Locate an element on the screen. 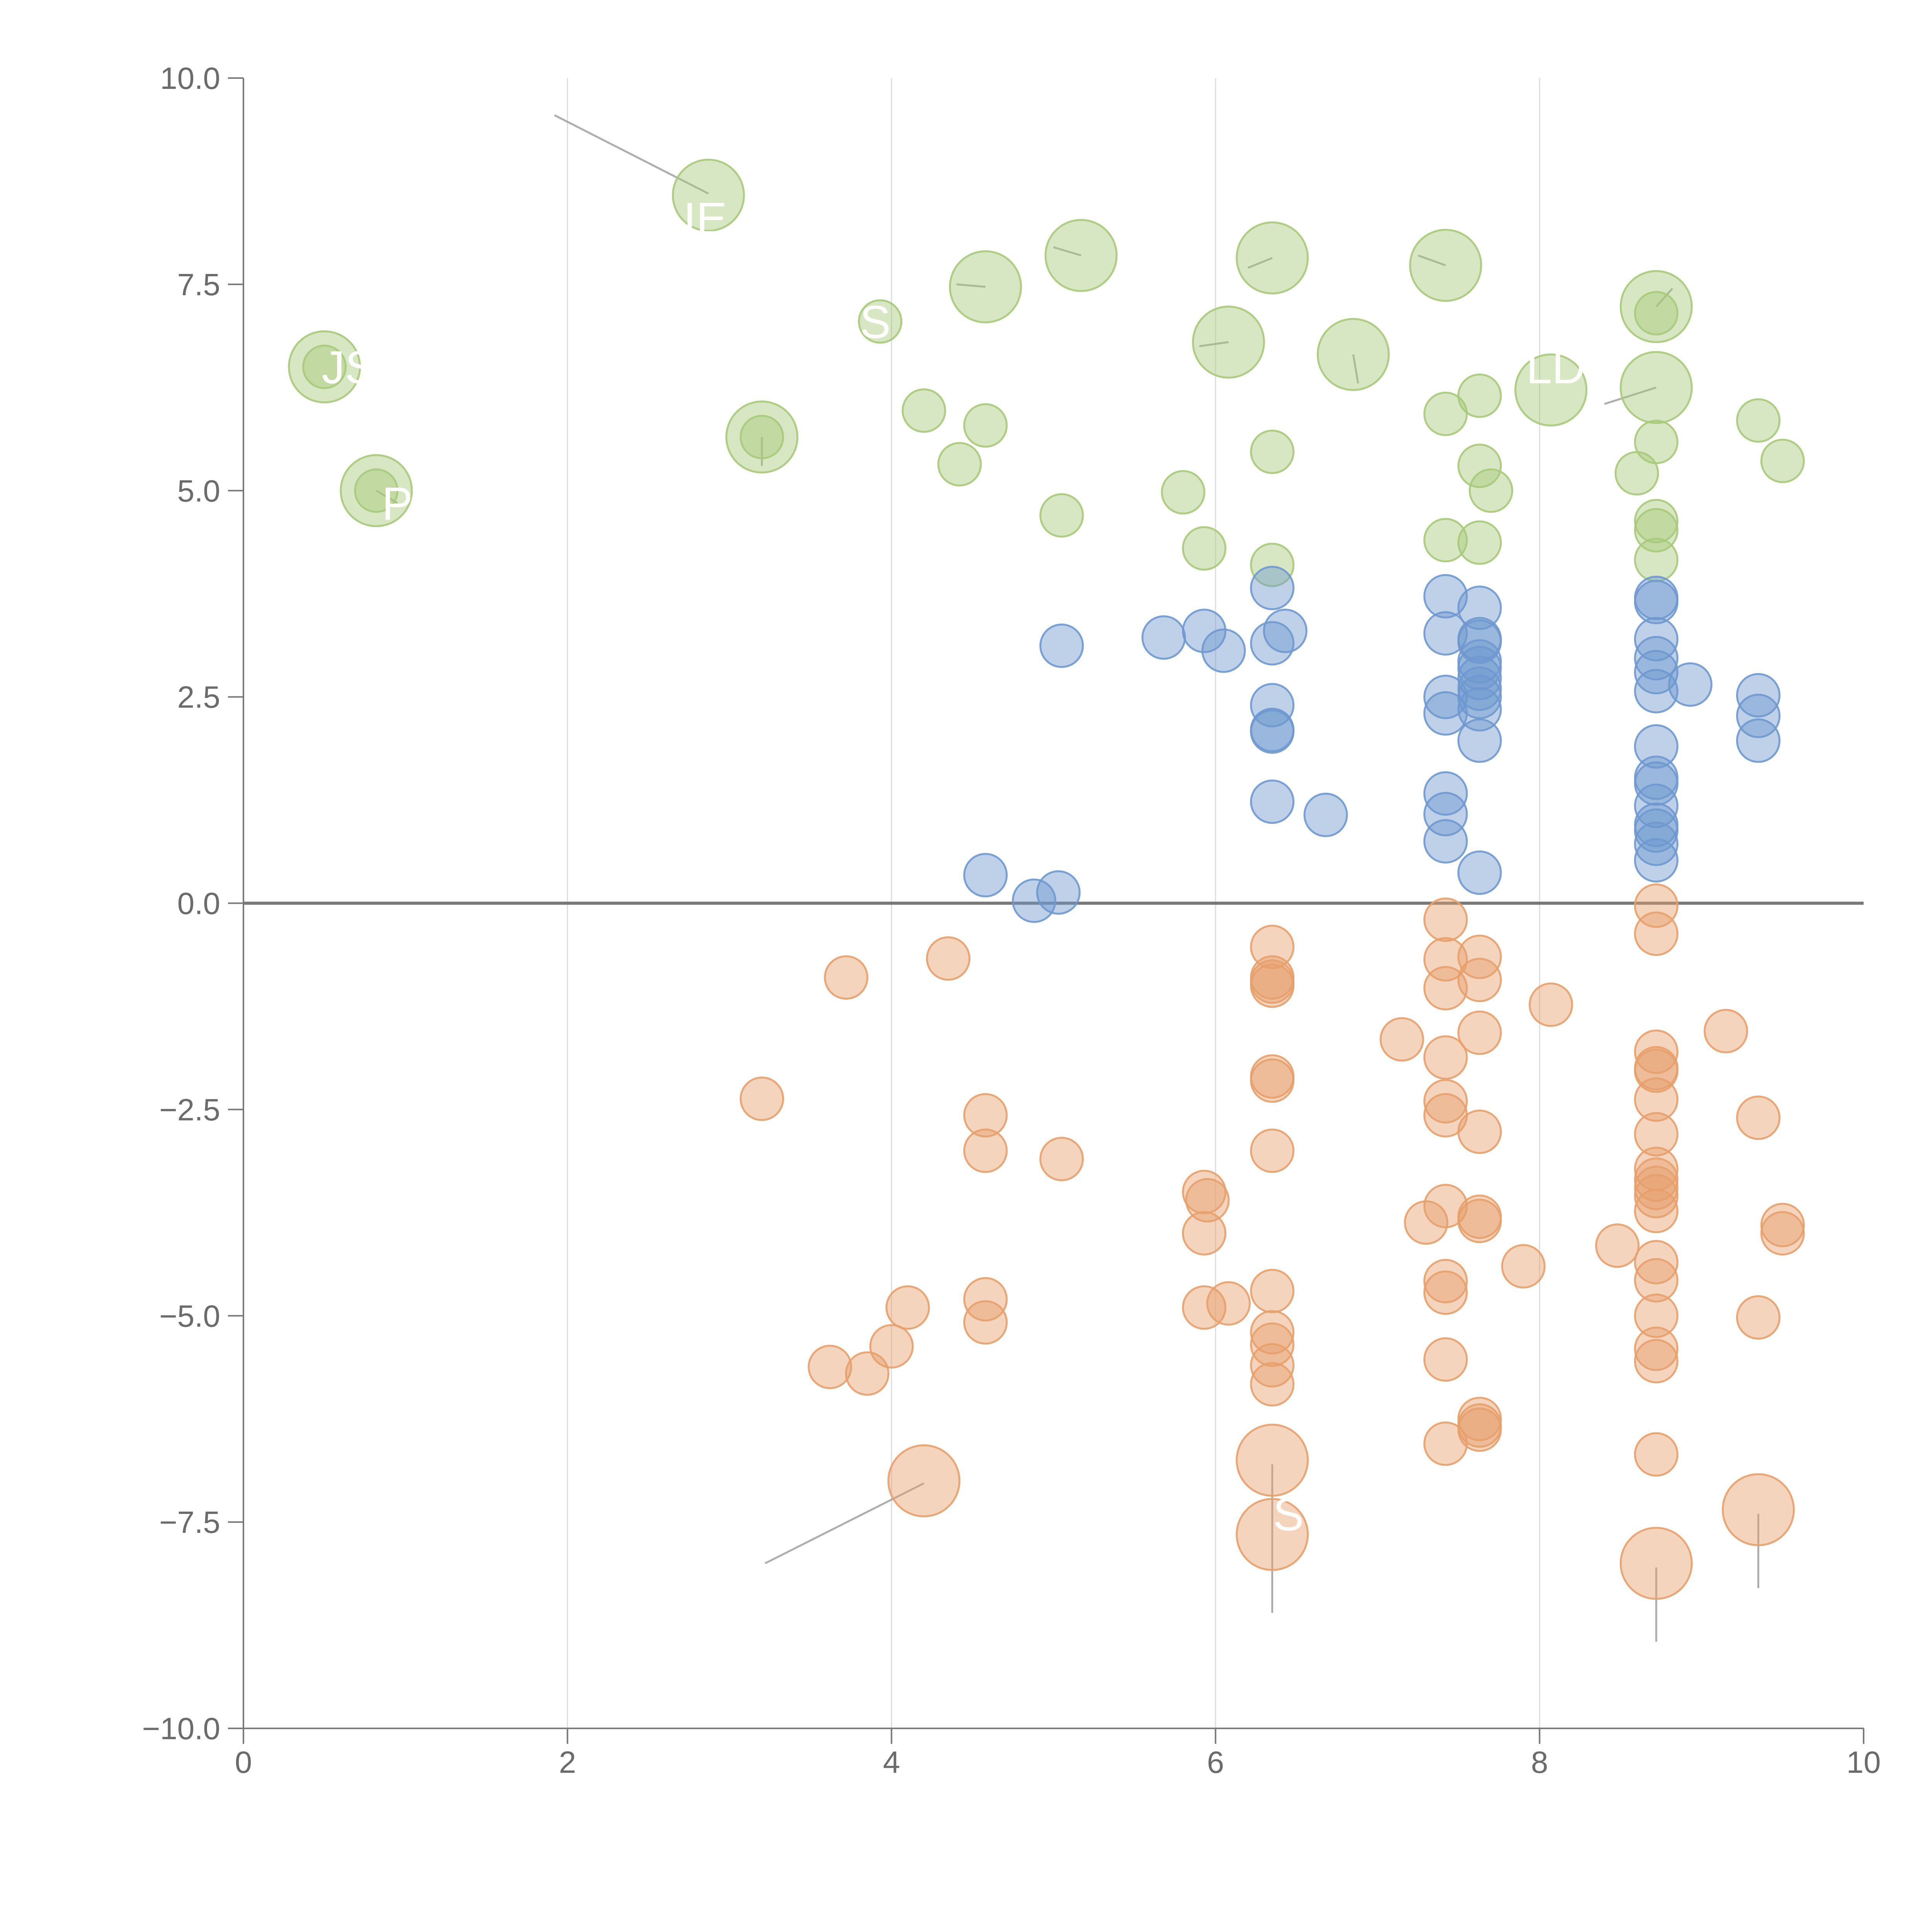 The height and width of the screenshot is (1932, 1932). y-tick-label: −5.0 is located at coordinates (190, 1316).